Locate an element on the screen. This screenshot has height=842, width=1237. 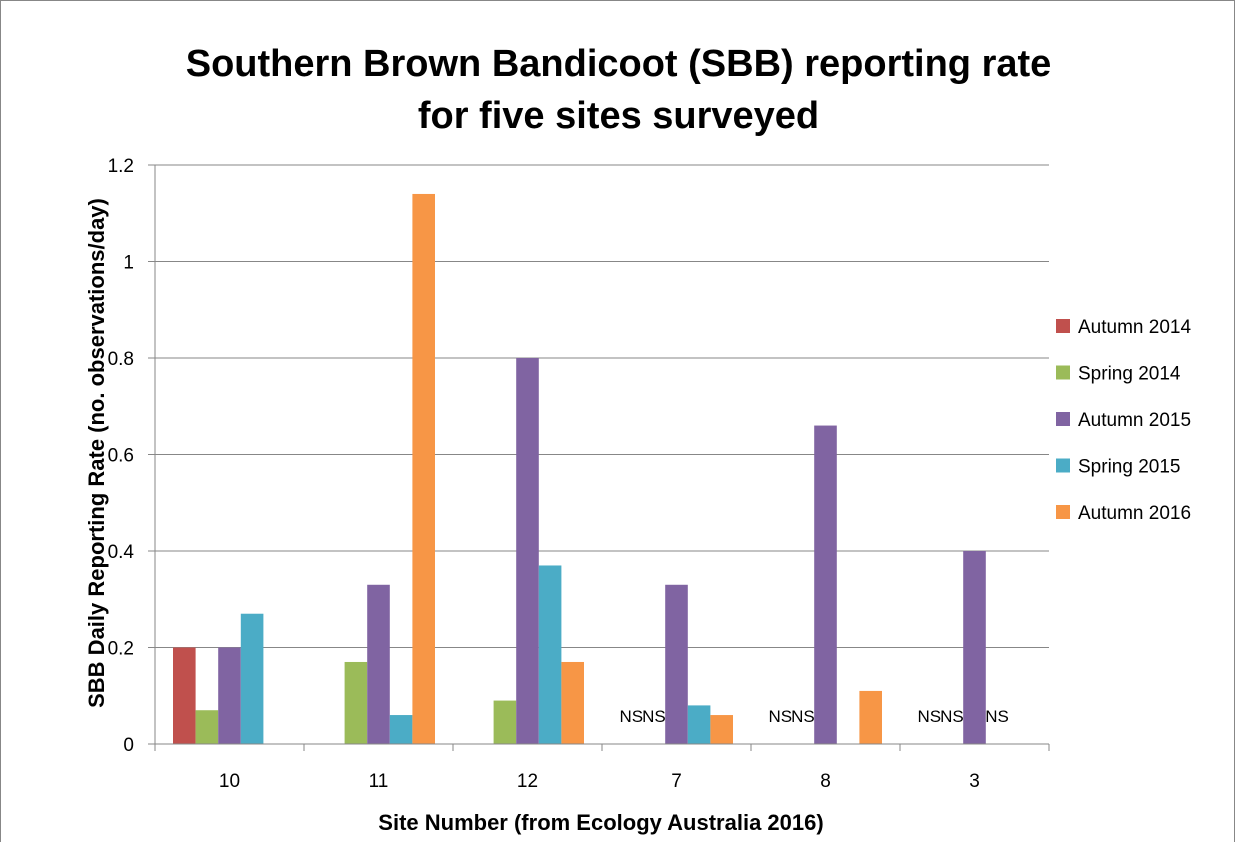
y-tick-label: 0.4 is located at coordinates (121, 552).